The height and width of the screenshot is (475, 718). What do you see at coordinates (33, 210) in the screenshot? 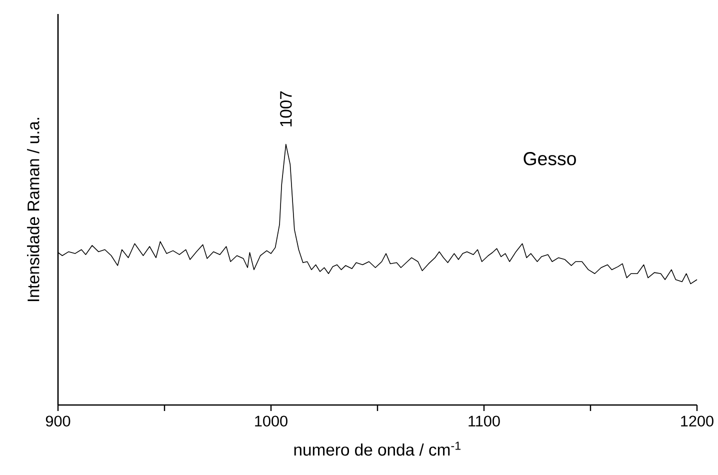
I see `y-axis-title: Intensidade Raman / u.a.` at bounding box center [33, 210].